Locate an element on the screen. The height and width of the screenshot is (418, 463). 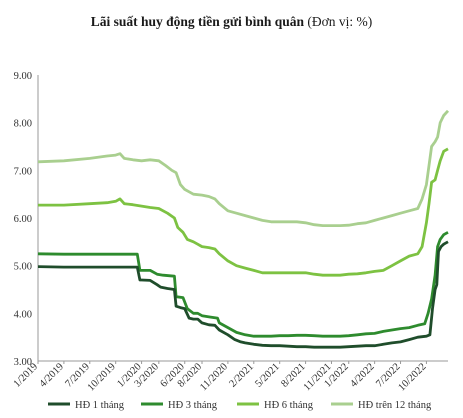
x-tick-label: 11/2020 is located at coordinates (214, 377).